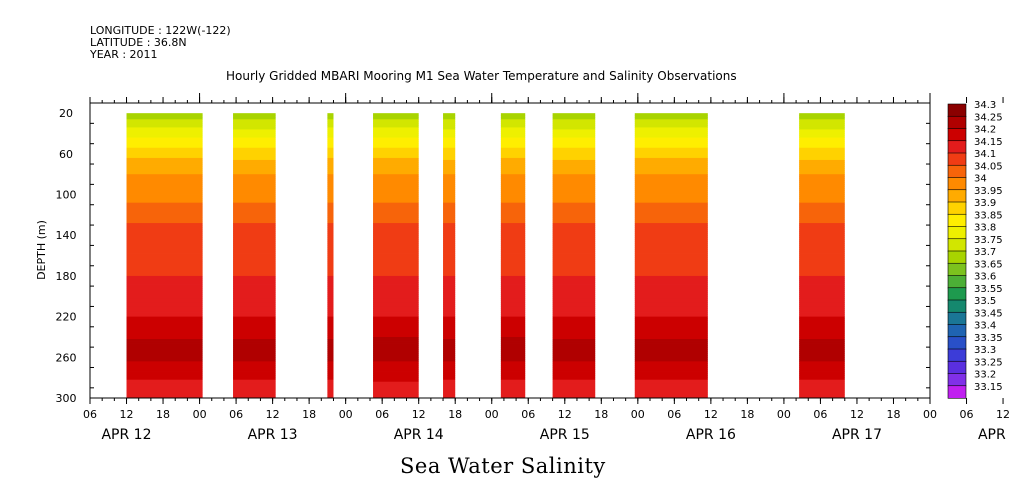 The image size is (1009, 504). Describe the element at coordinates (957, 269) in the screenshot. I see `colorbar-swatch` at that location.